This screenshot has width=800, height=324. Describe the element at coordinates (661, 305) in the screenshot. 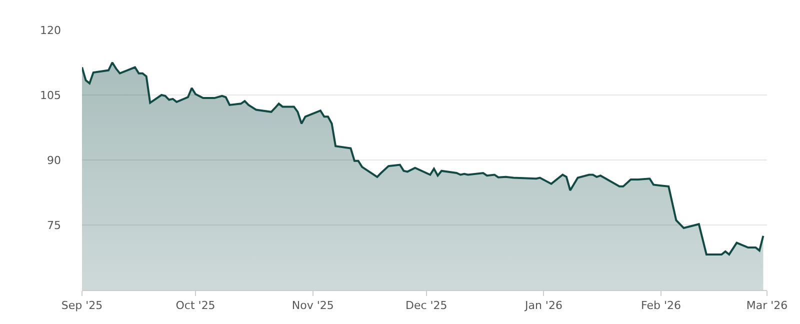

I see `x-tick-label: Feb '26` at that location.